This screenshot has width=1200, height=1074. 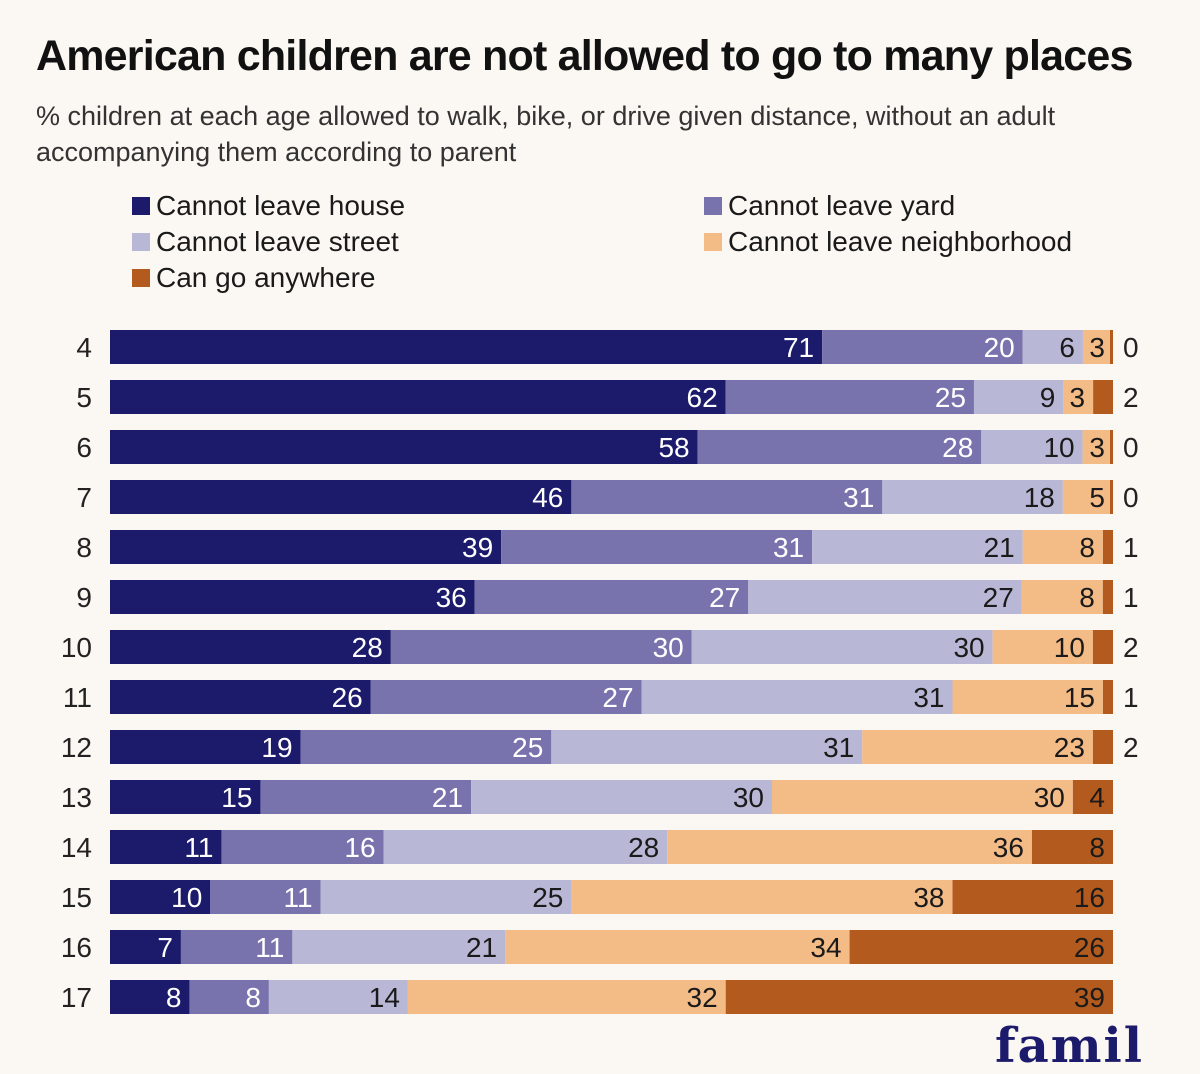 I want to click on bar-row-age-8: 8 39 31 21 8 1, so click(x=607, y=547).